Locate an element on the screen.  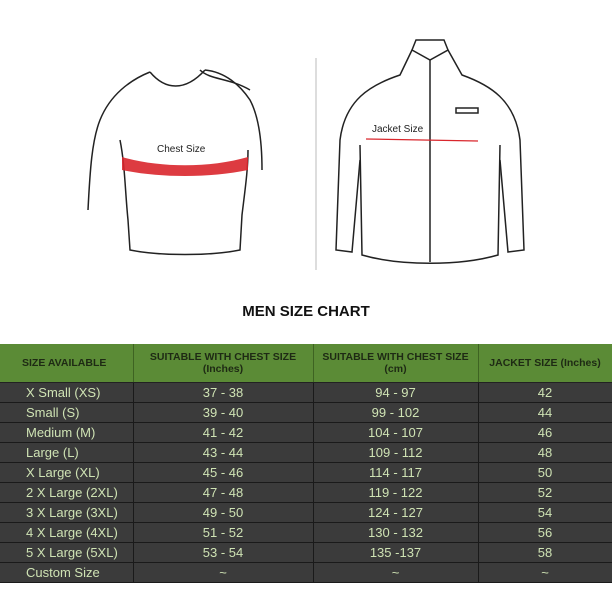
table-cell: 99 - 102 is located at coordinates (396, 412).